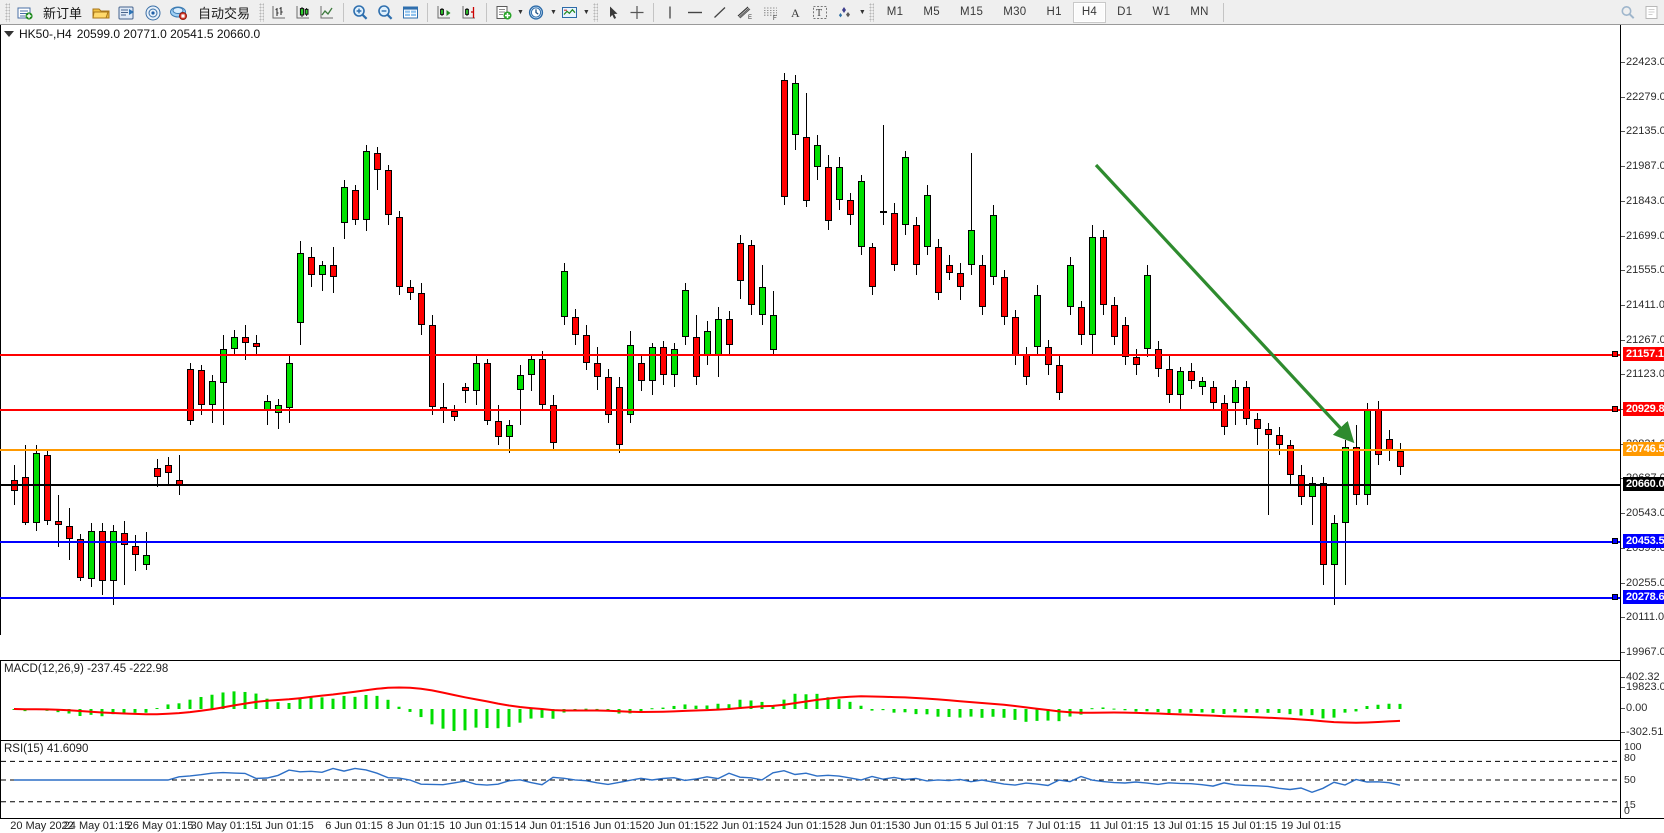  I want to click on price-tag-last-price: 20660.0, so click(1643, 484).